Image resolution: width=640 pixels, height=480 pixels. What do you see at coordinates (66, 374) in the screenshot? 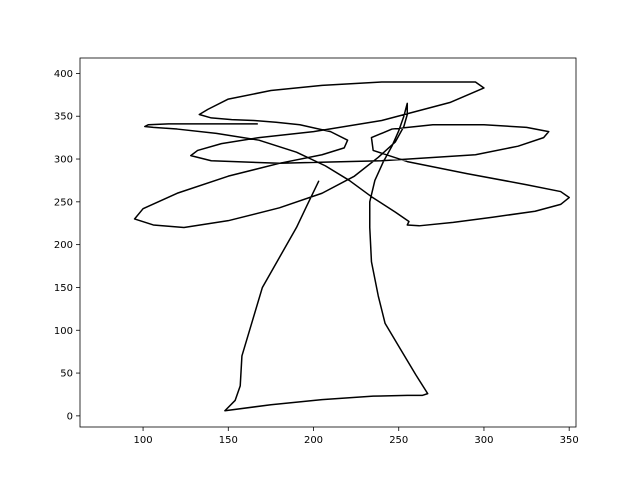
I see `y-tick-label: 50` at bounding box center [66, 374].